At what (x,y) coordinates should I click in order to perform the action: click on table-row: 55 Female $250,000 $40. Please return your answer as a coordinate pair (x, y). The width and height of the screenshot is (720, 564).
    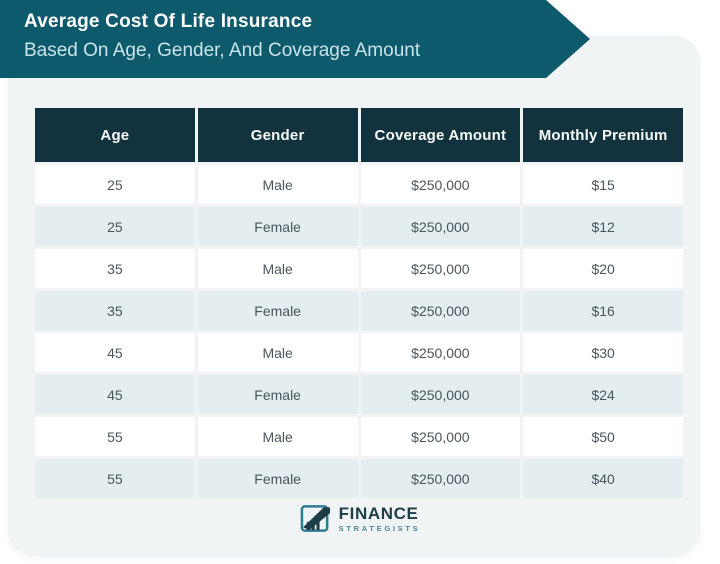
    Looking at the image, I should click on (359, 478).